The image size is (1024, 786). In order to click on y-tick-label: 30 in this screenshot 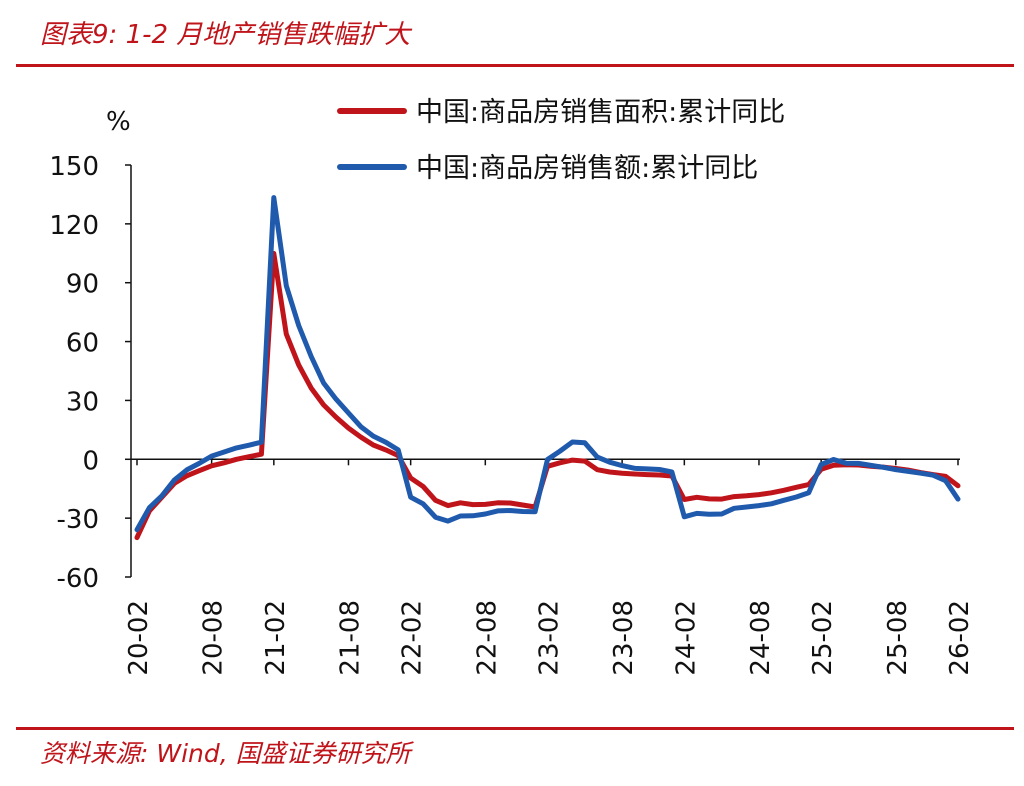, I will do `click(82, 402)`.